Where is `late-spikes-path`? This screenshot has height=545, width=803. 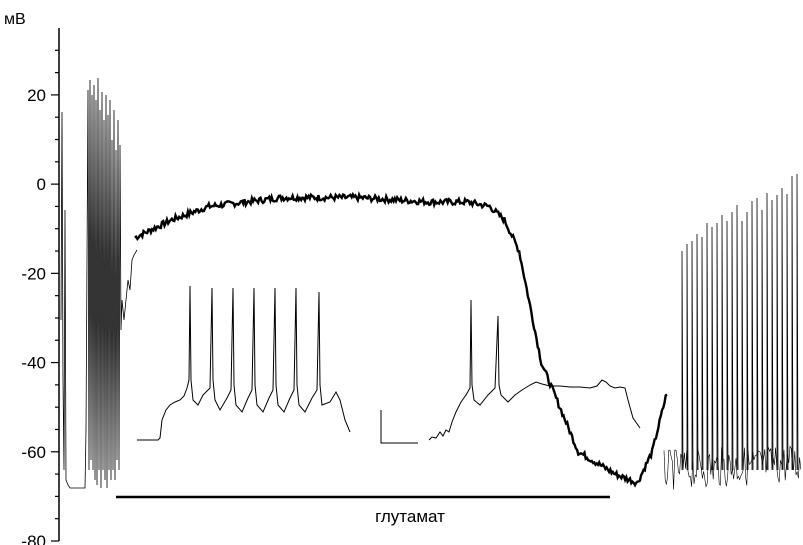 late-spikes-path is located at coordinates (740, 322).